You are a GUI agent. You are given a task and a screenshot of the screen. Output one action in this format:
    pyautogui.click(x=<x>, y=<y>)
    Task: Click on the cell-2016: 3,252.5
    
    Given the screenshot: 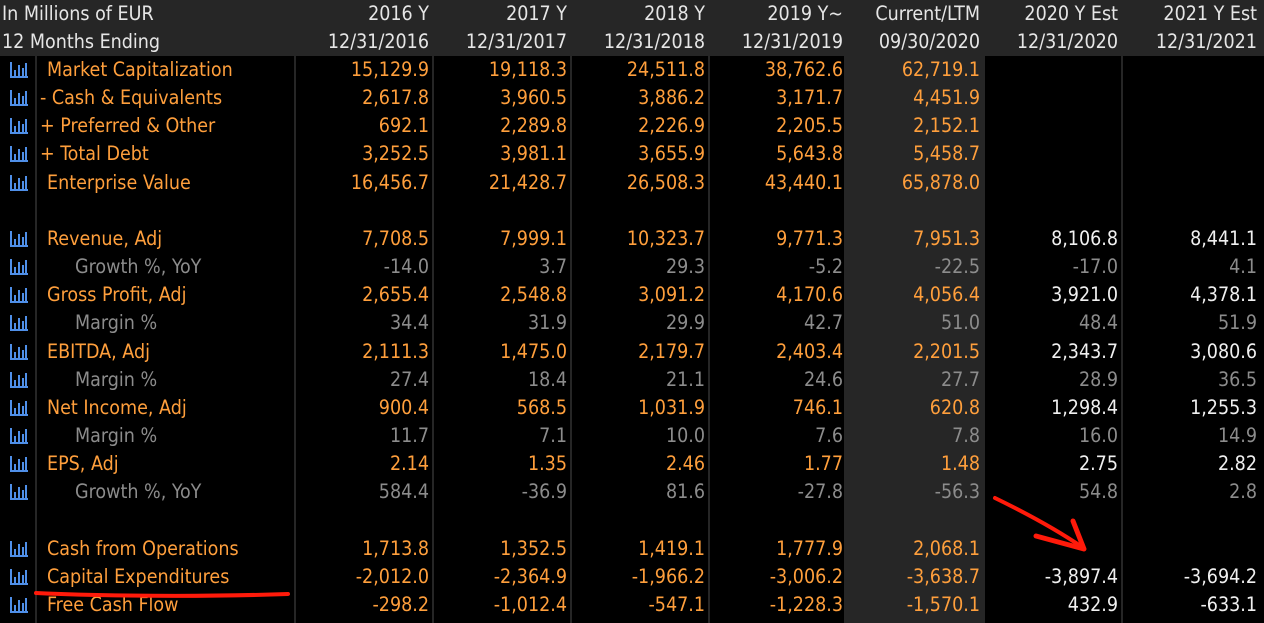 What is the action you would take?
    pyautogui.click(x=395, y=154)
    